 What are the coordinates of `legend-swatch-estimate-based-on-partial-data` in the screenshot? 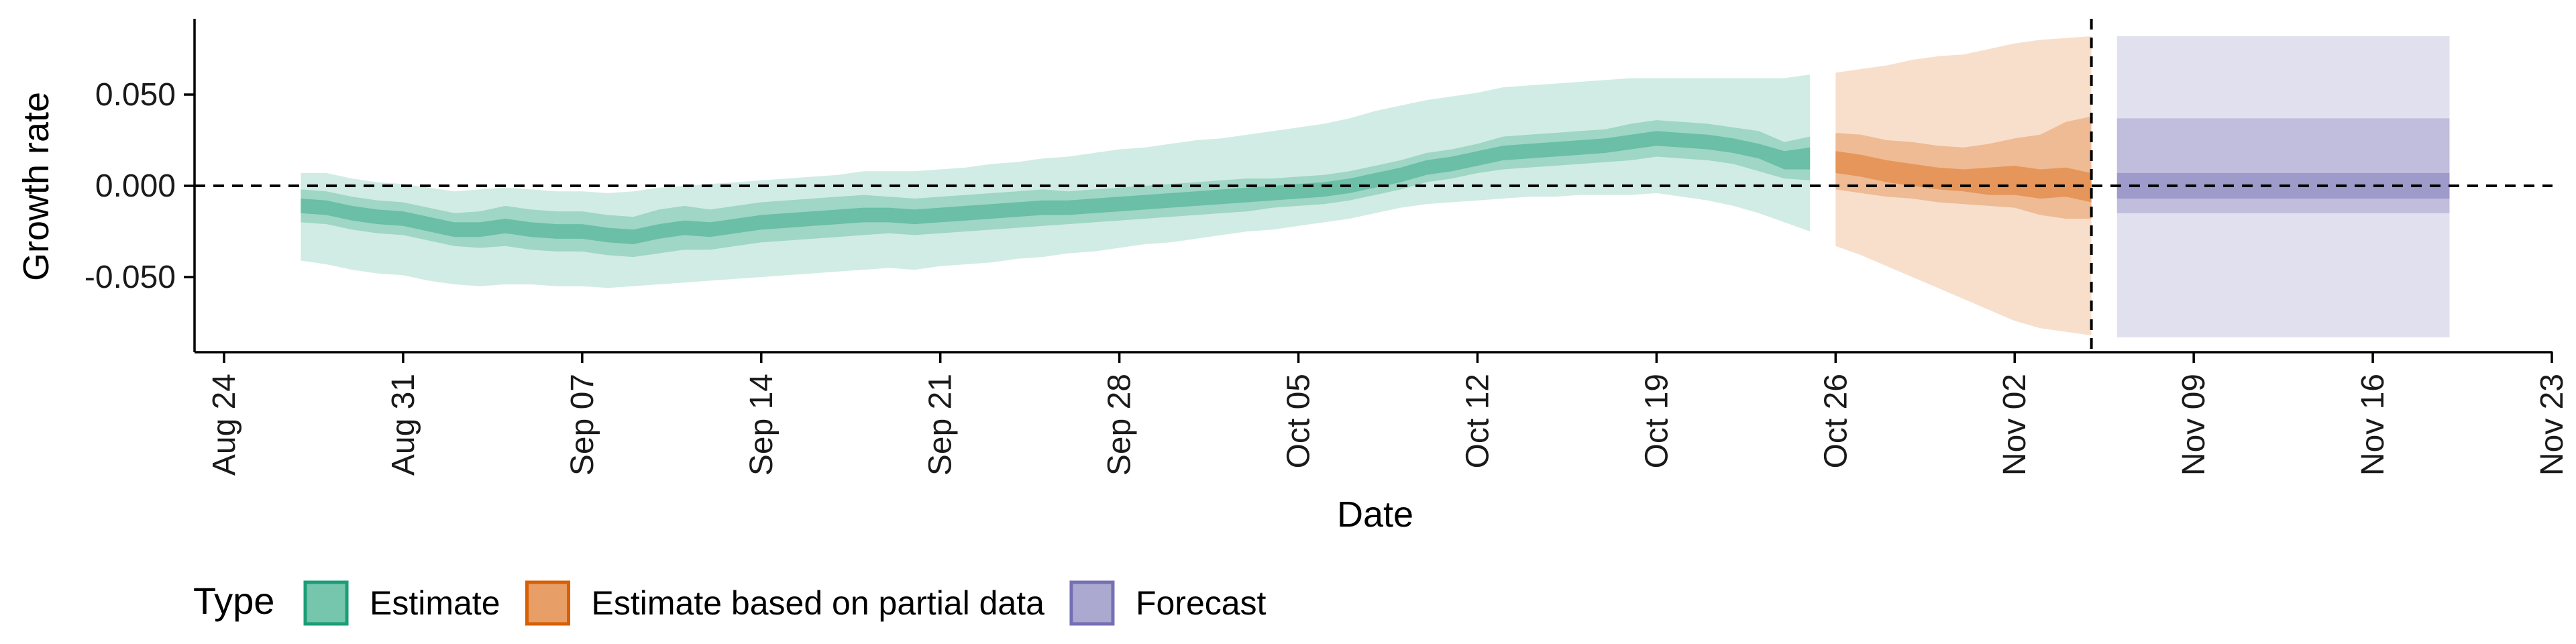 It's located at (548, 603).